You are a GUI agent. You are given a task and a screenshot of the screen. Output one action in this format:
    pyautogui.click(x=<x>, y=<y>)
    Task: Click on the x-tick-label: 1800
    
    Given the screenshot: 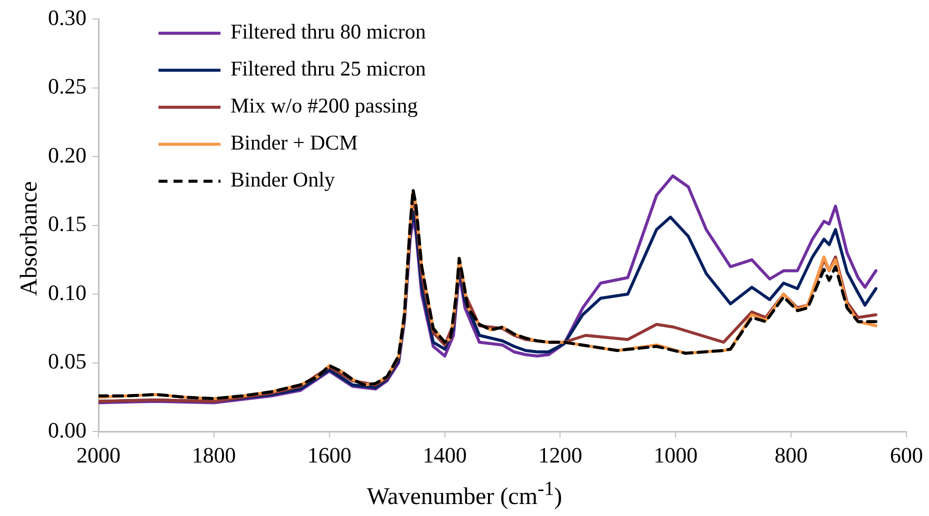 What is the action you would take?
    pyautogui.click(x=214, y=455)
    